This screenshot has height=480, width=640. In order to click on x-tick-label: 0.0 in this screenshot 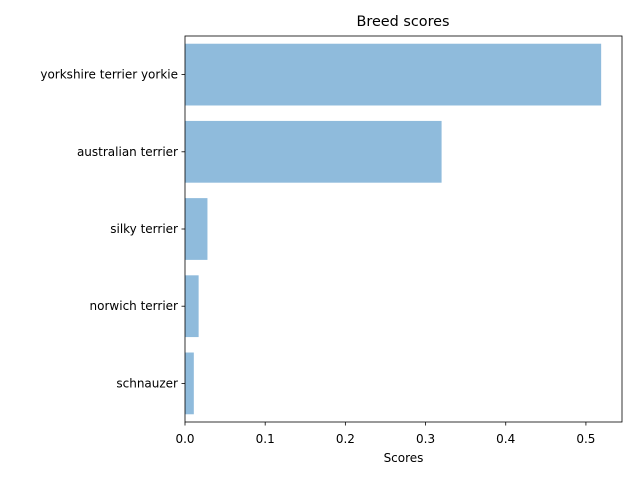, I will do `click(184, 439)`.